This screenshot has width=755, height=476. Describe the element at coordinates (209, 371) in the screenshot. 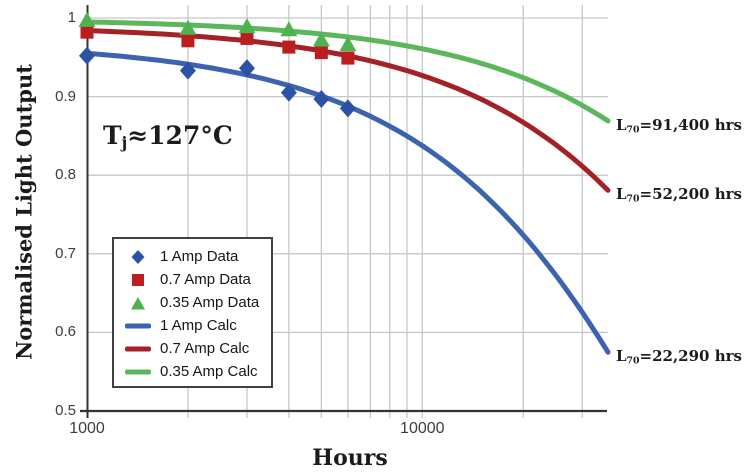

I see `legend-label: 0.35 Amp Calc` at that location.